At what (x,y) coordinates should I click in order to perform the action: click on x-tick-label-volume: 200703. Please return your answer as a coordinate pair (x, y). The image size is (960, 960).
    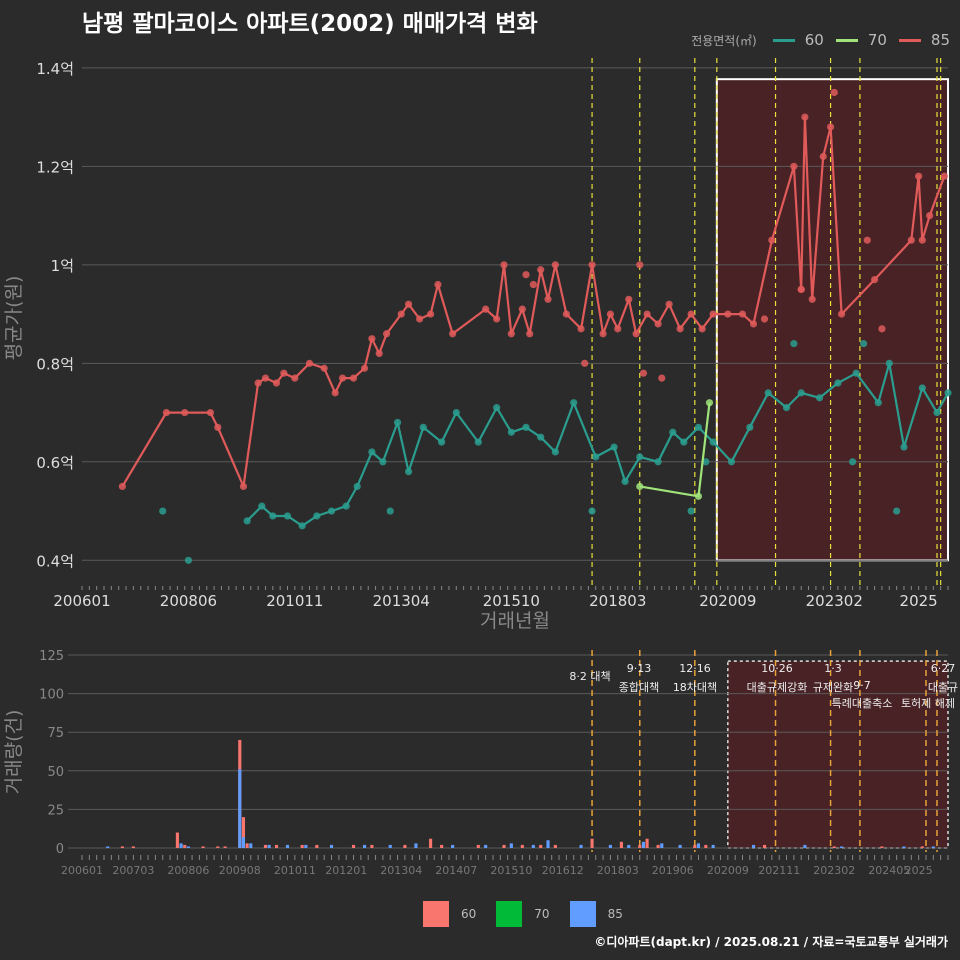
    Looking at the image, I should click on (133, 870).